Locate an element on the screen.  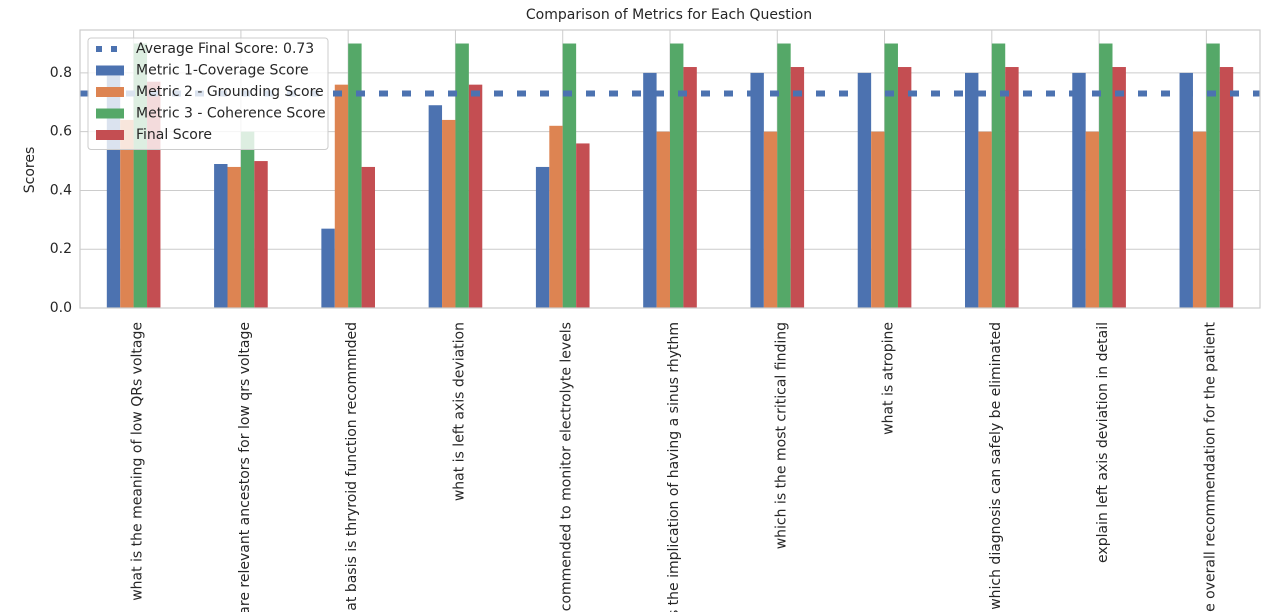
y-tick-label: 0.2 is located at coordinates (61, 249).